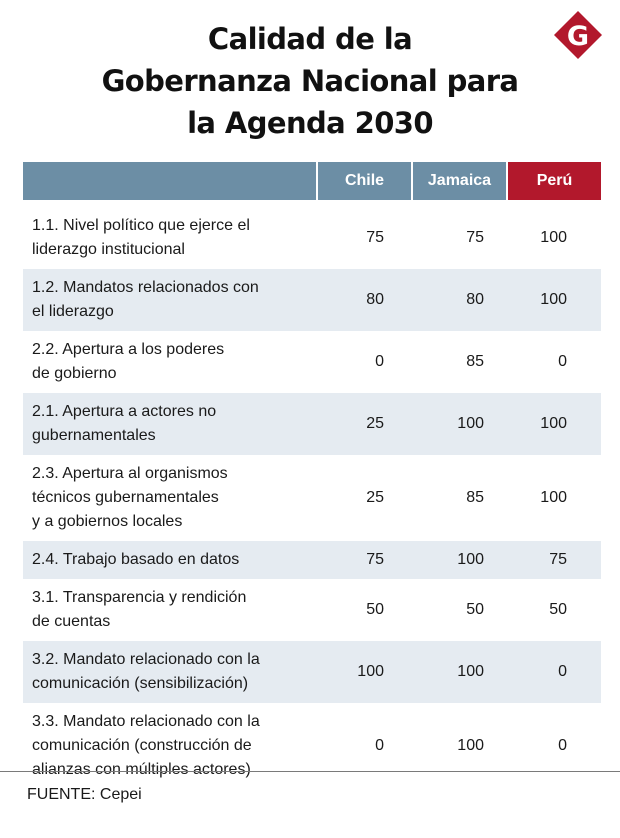 This screenshot has height=838, width=620. I want to click on title-line: Calidad de la, so click(310, 39).